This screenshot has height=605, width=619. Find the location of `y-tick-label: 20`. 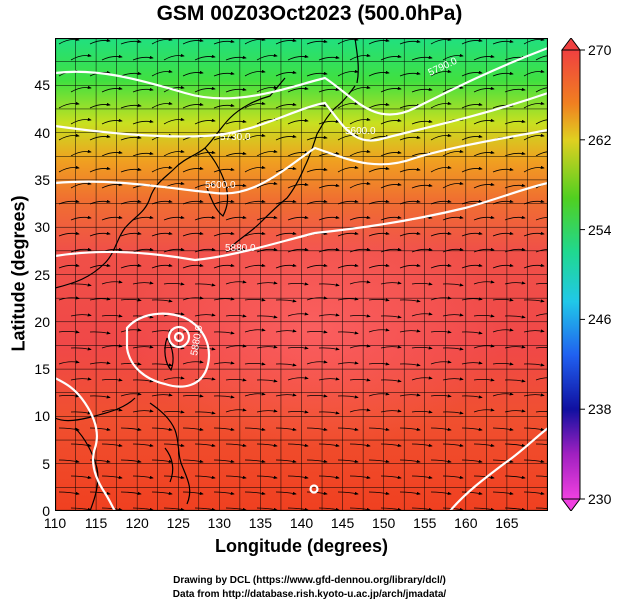

y-tick-label: 20 is located at coordinates (42, 321).